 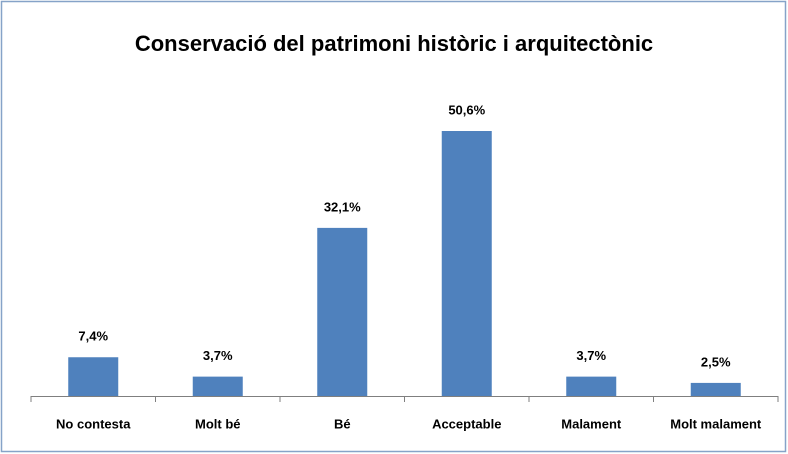 What do you see at coordinates (342, 423) in the screenshot?
I see `x-tick-label: Bé` at bounding box center [342, 423].